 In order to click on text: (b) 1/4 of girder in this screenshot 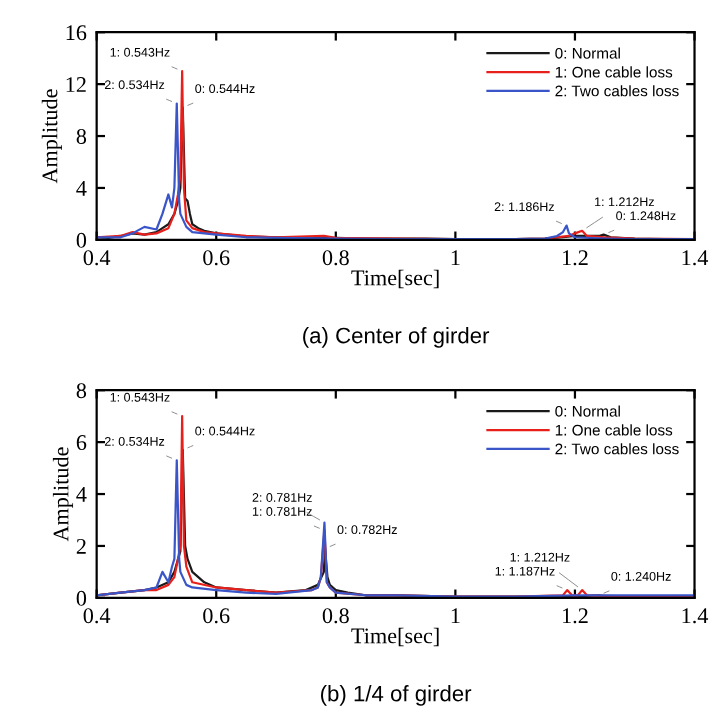, I will do `click(396, 695)`.